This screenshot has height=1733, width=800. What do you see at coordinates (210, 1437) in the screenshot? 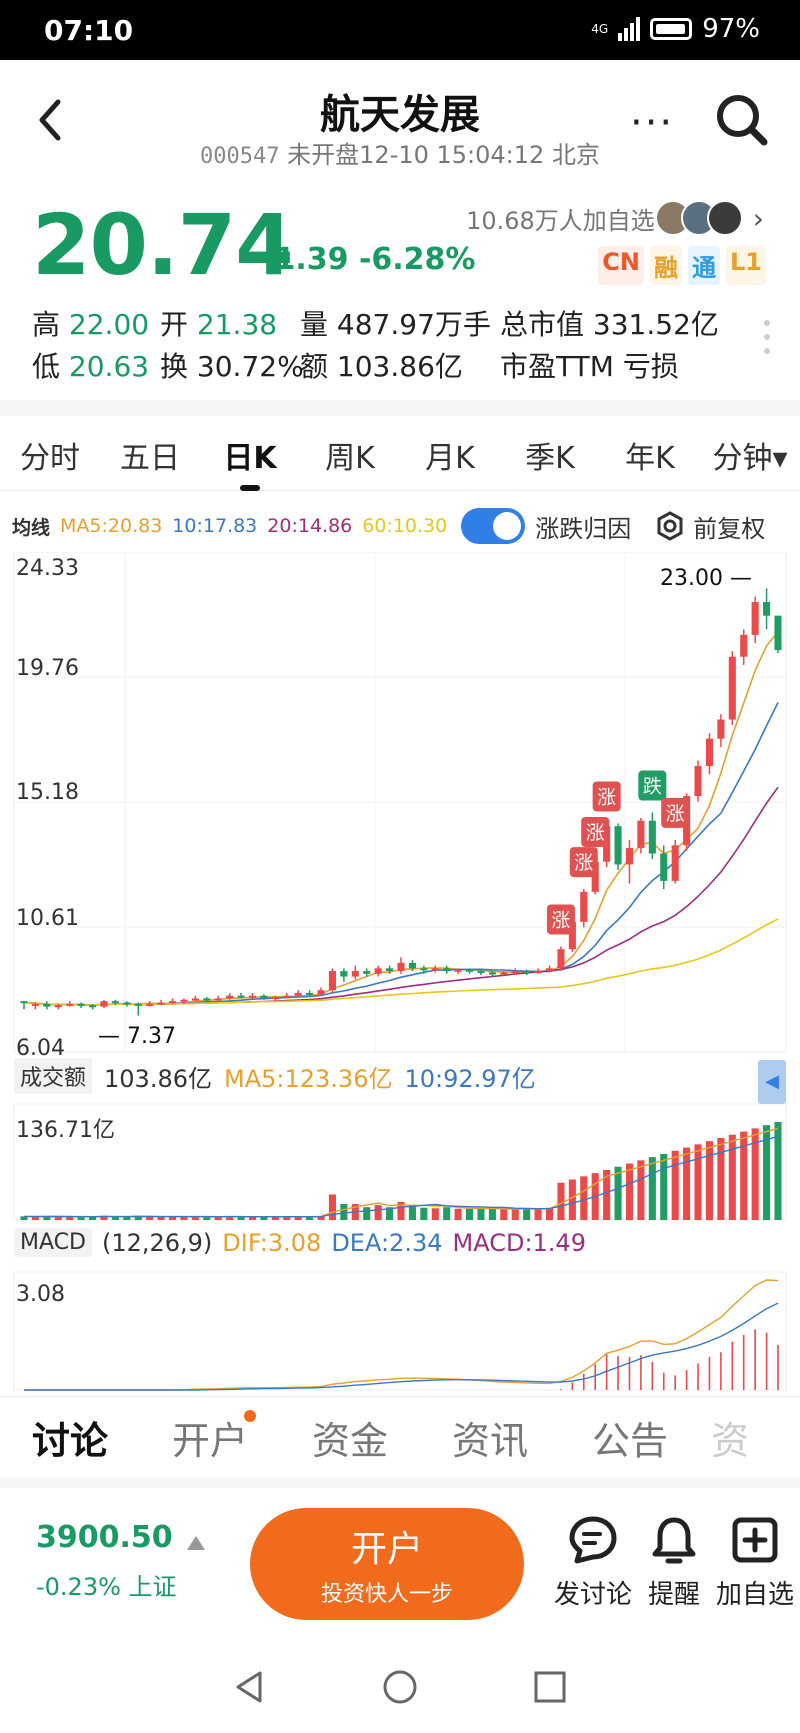
I see `tab-open-account: 开户` at bounding box center [210, 1437].